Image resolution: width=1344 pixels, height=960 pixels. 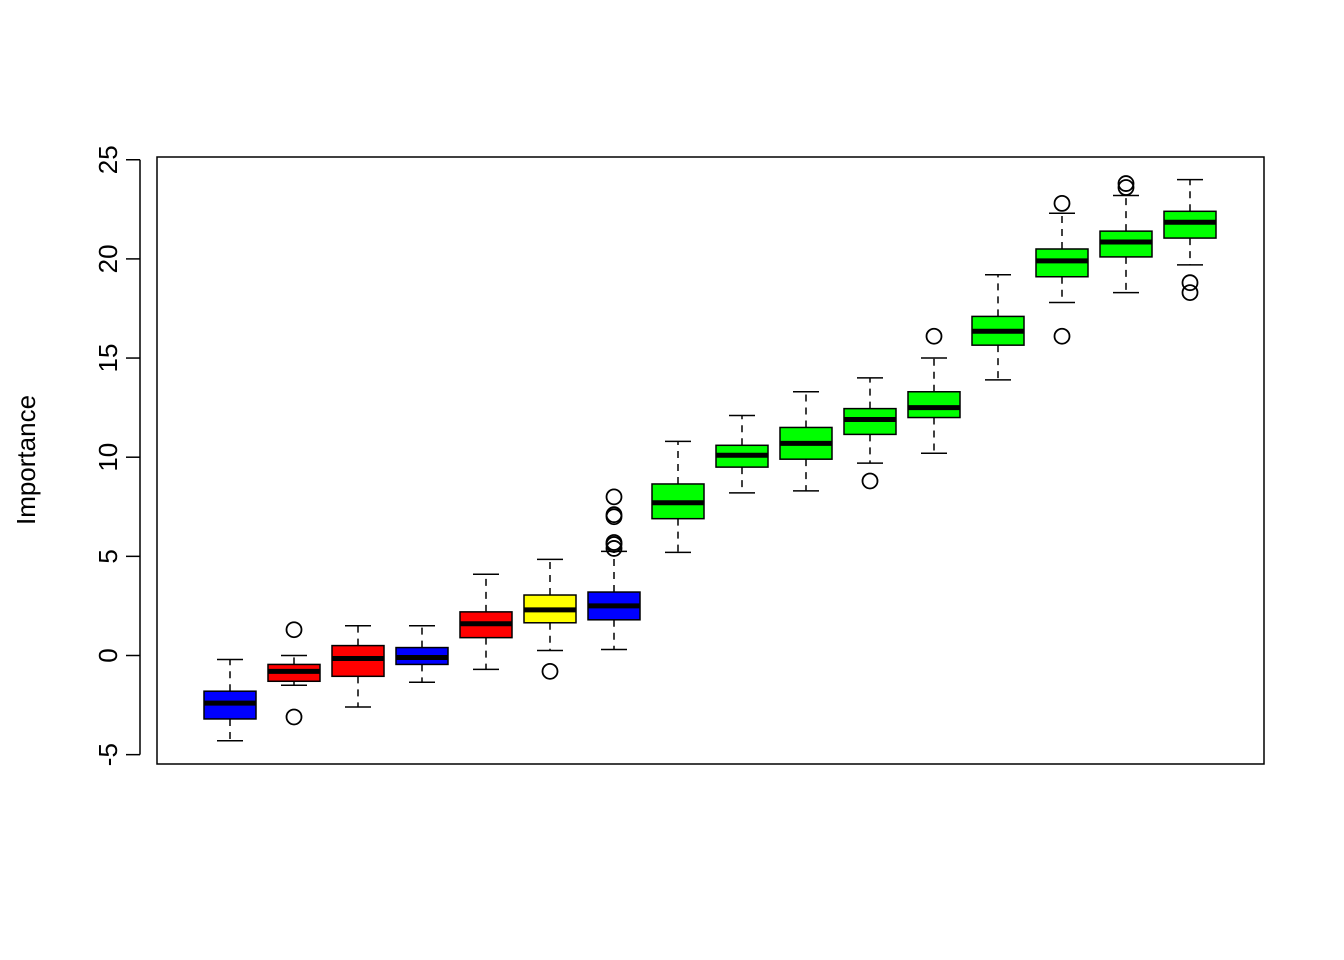 What do you see at coordinates (26, 460) in the screenshot?
I see `y-axis-label: Importance` at bounding box center [26, 460].